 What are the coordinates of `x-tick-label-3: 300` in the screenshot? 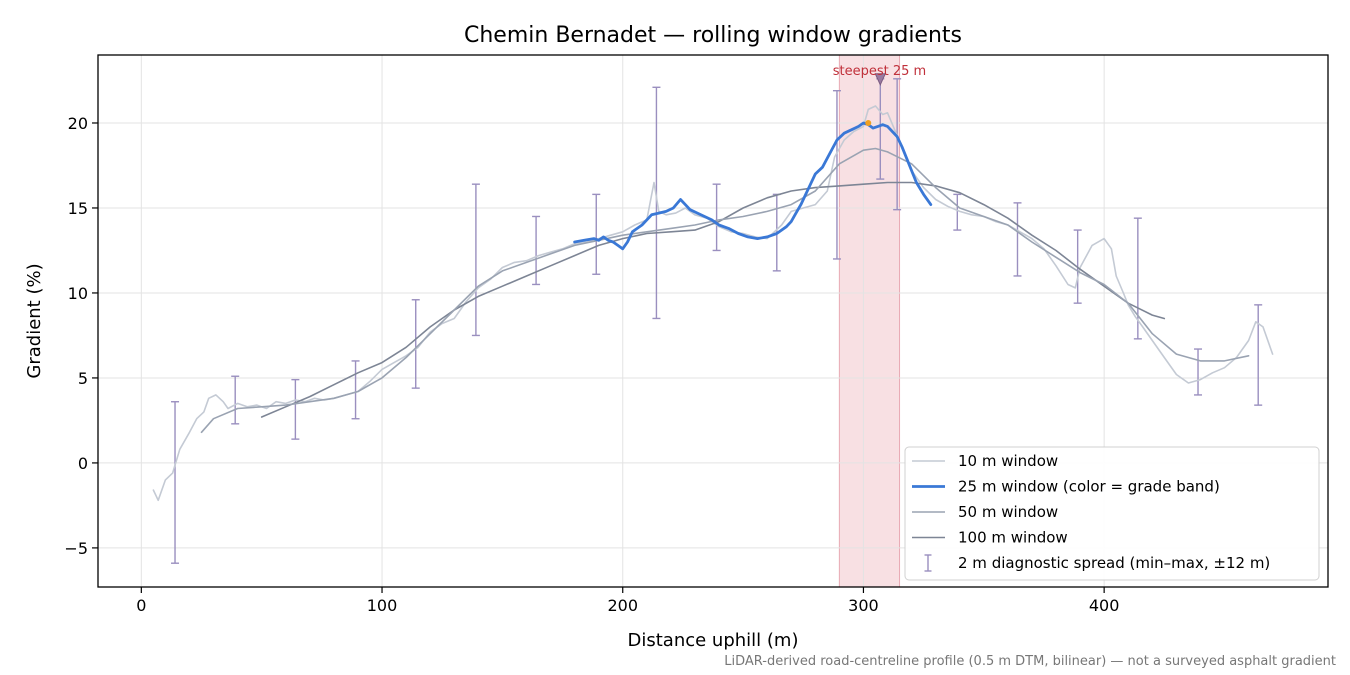 It's located at (863, 605).